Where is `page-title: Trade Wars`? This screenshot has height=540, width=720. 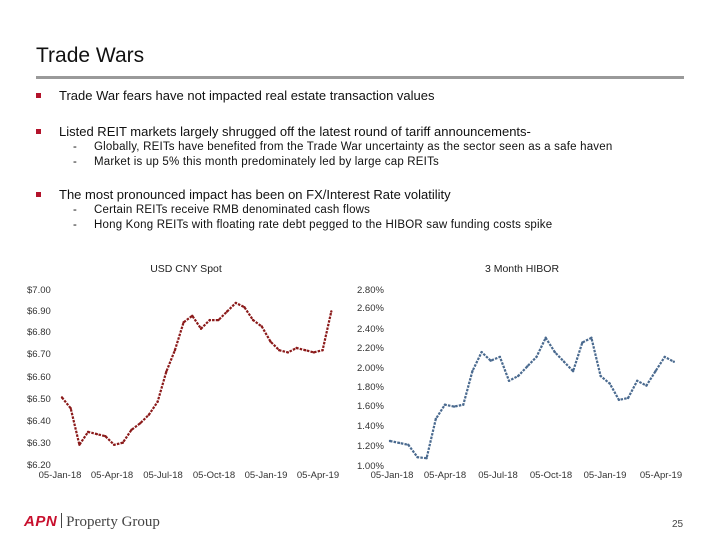 page-title: Trade Wars is located at coordinates (90, 55).